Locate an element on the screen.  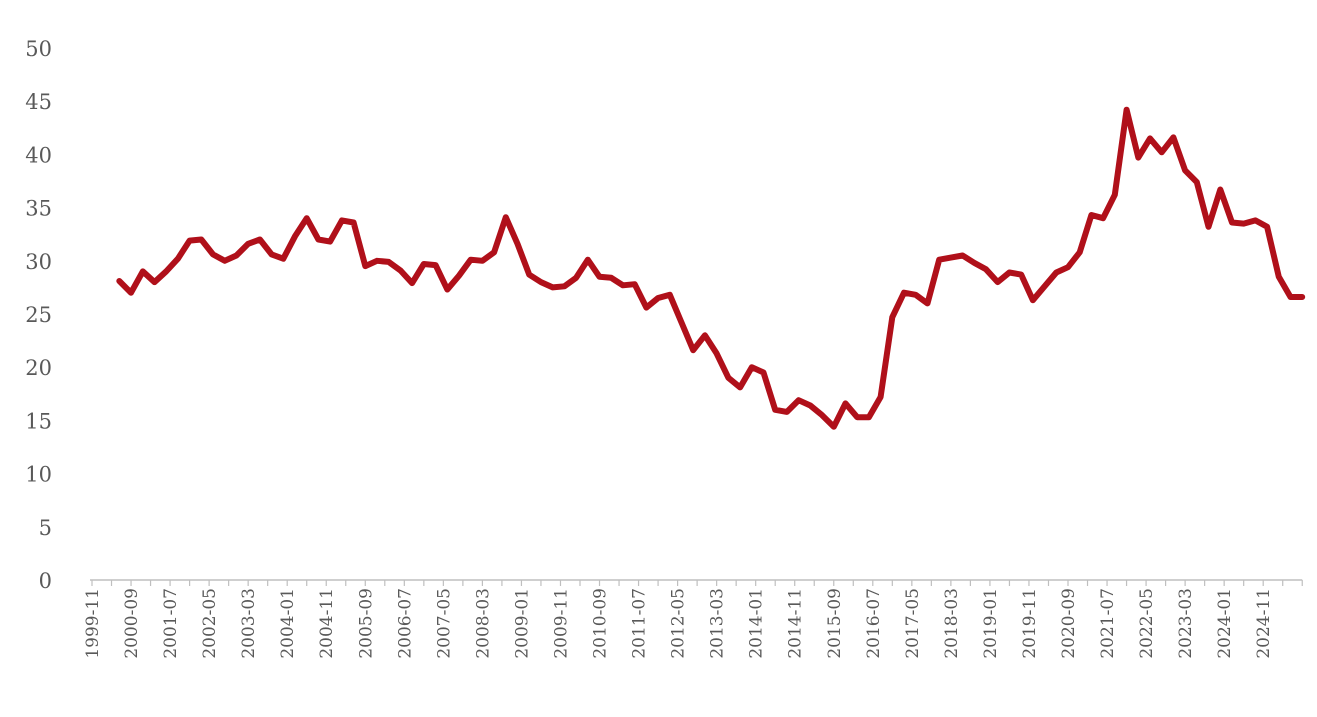
x-tick-label: 2001-07 is located at coordinates (171, 623).